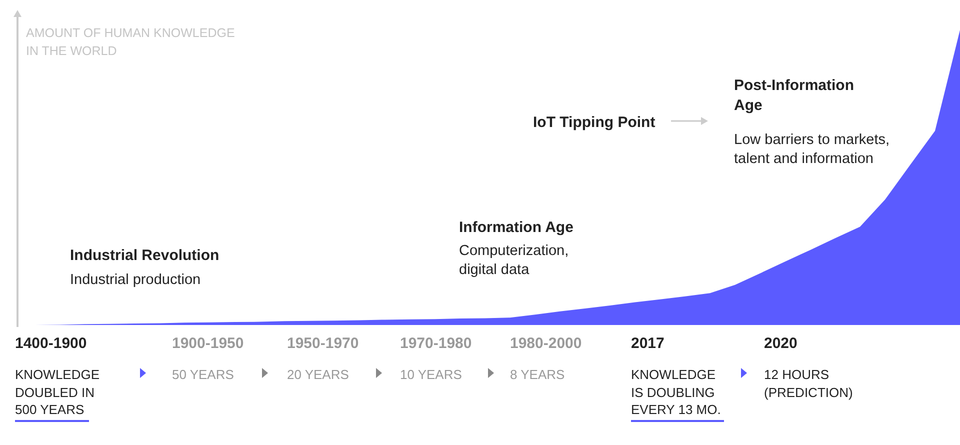  I want to click on y-axis-title: AMOUNT OF HUMAN KNOWLEDGE IN THE WORLD, so click(131, 42).